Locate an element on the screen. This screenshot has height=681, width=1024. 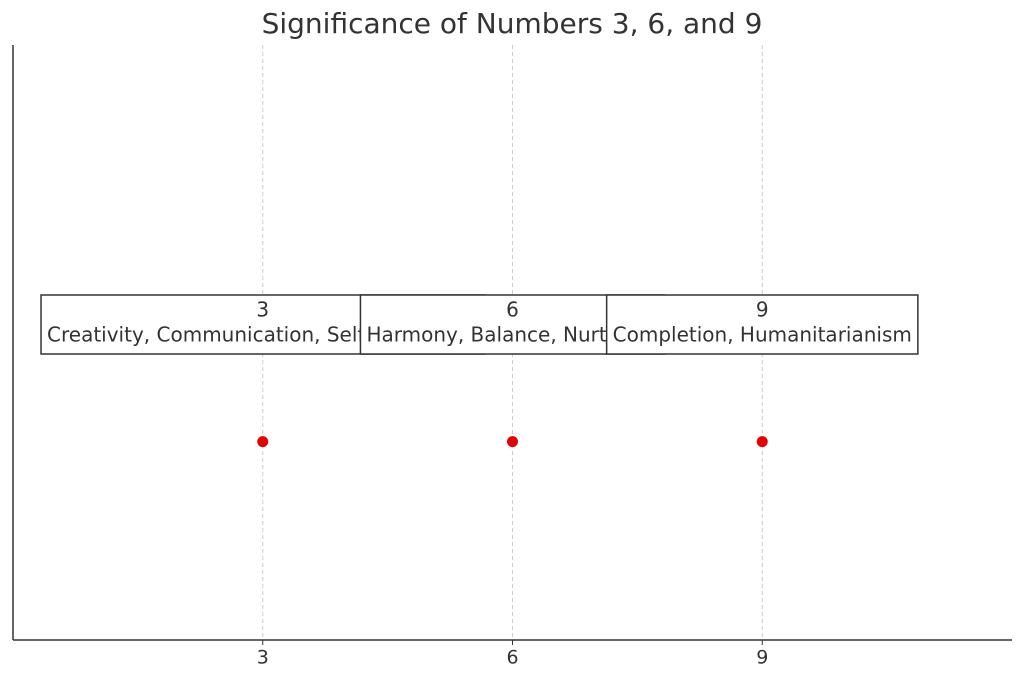
x-tick-label: 3 is located at coordinates (263, 658).